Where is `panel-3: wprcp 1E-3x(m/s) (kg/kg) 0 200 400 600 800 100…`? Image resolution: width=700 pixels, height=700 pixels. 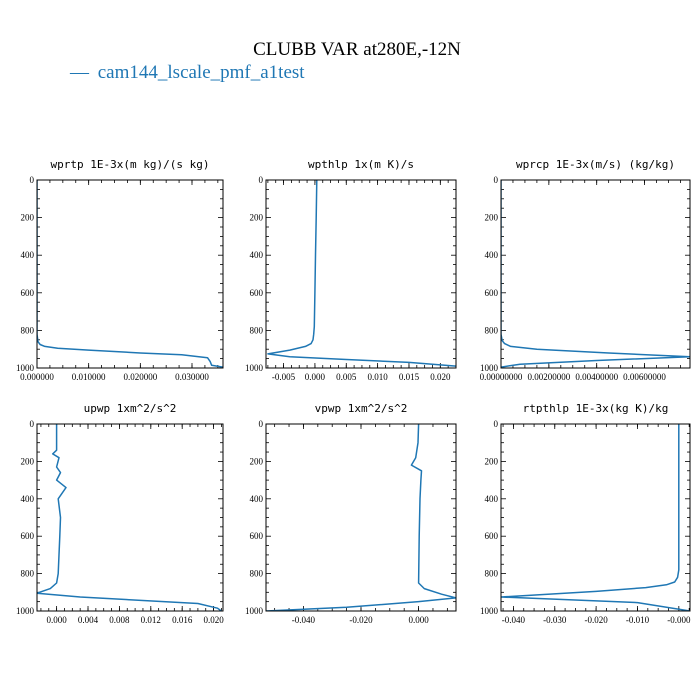
panel-3: wprcp 1E-3x(m/s) (kg/kg) 0 200 400 600 800 100… is located at coordinates (585, 270).